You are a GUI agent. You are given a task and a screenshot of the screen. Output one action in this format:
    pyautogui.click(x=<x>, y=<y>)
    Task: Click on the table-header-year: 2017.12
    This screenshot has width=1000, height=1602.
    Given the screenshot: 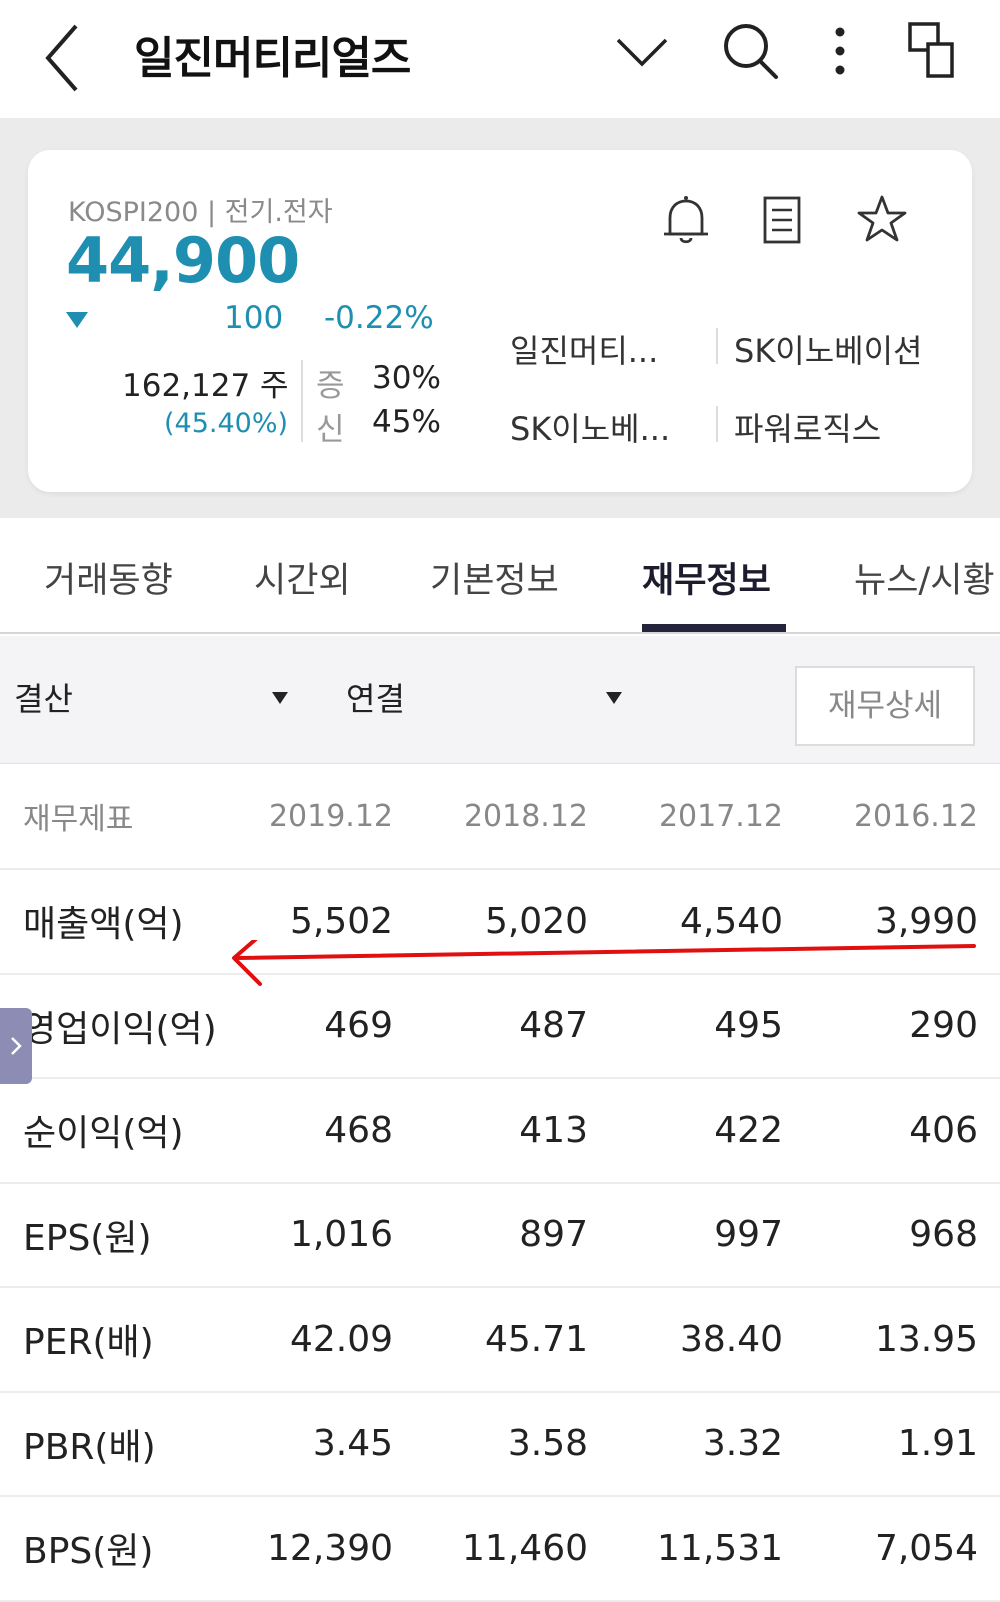 What is the action you would take?
    pyautogui.click(x=720, y=816)
    